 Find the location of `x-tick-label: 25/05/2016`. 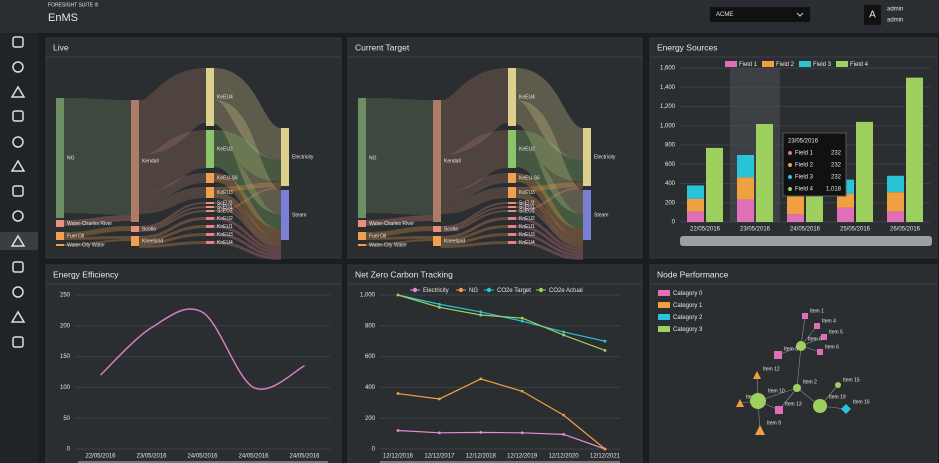

x-tick-label: 25/05/2016 is located at coordinates (855, 230).